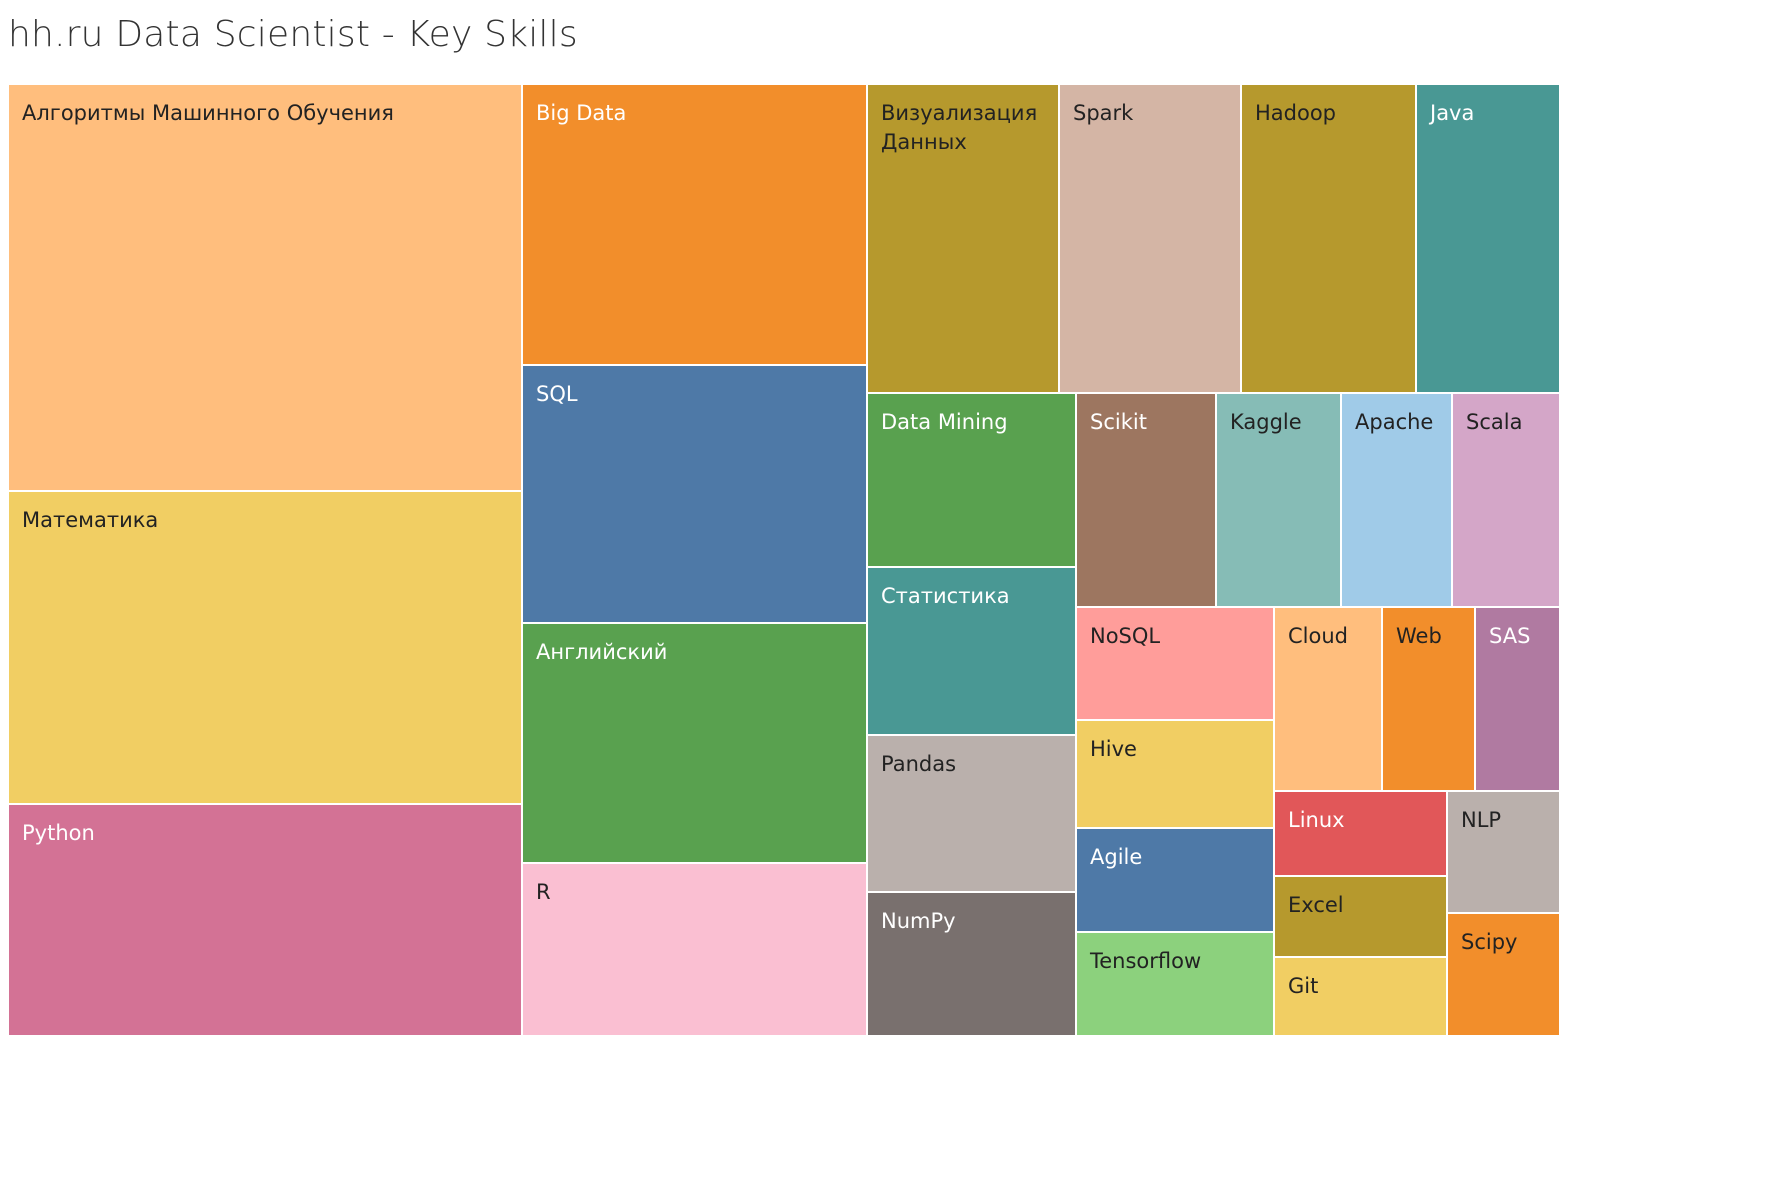  What do you see at coordinates (1316, 820) in the screenshot?
I see `treemap-cell-label: Linux` at bounding box center [1316, 820].